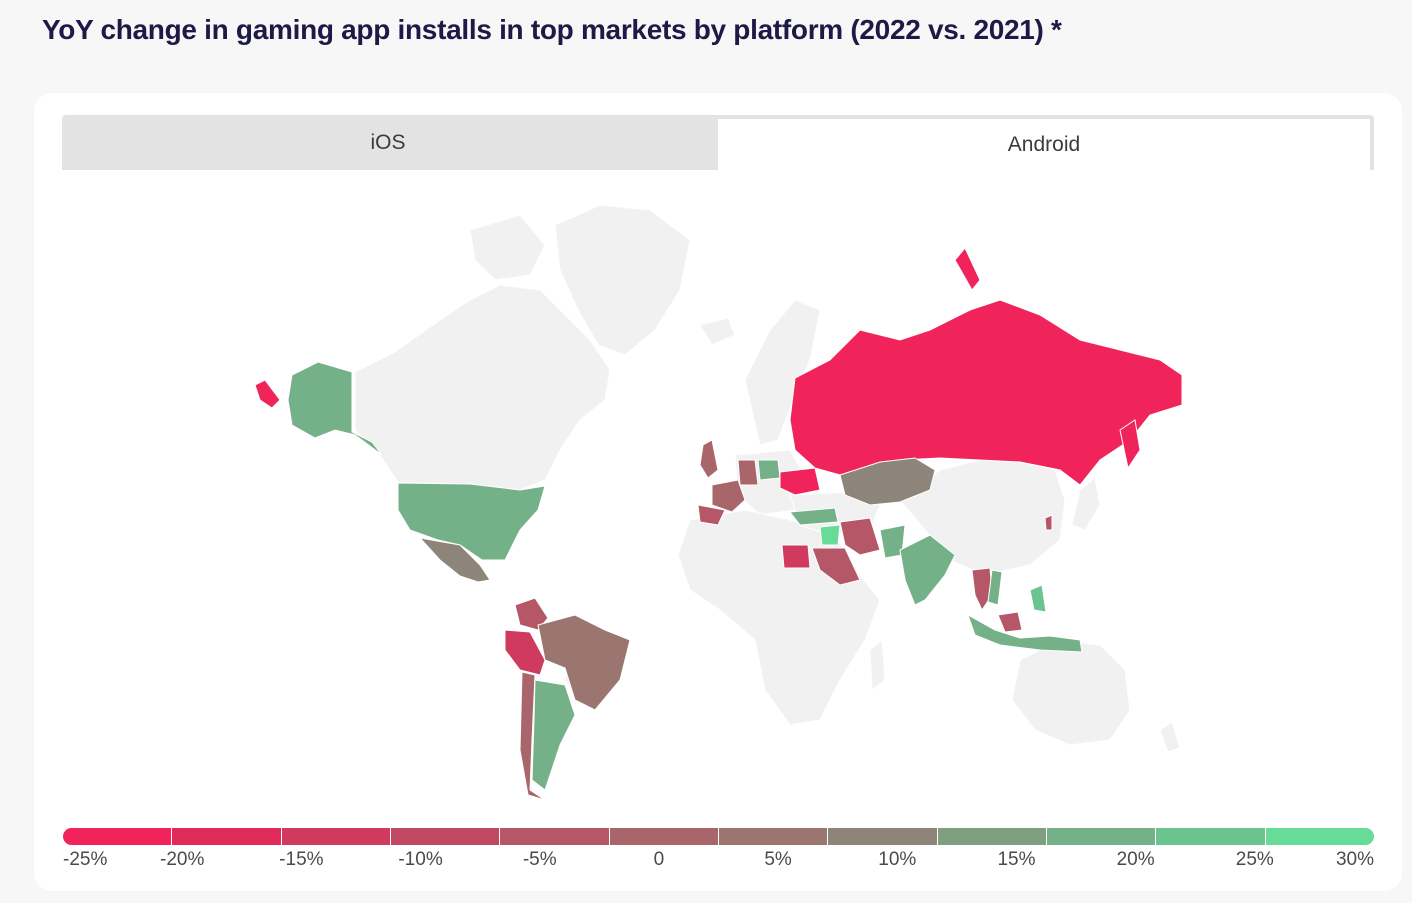 The height and width of the screenshot is (903, 1412). I want to click on region-egypt, so click(796, 556).